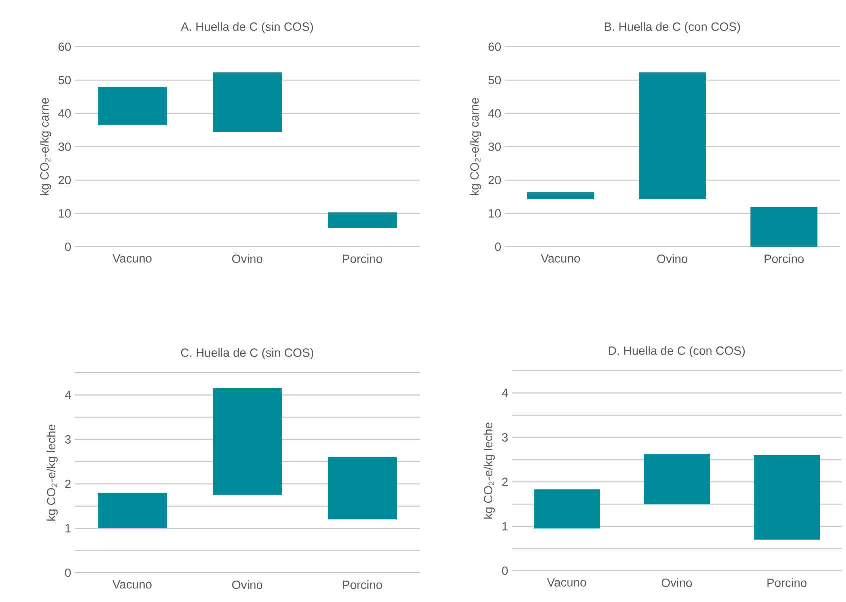  What do you see at coordinates (677, 352) in the screenshot?
I see `chart-title: D. Huella de C (con COS)` at bounding box center [677, 352].